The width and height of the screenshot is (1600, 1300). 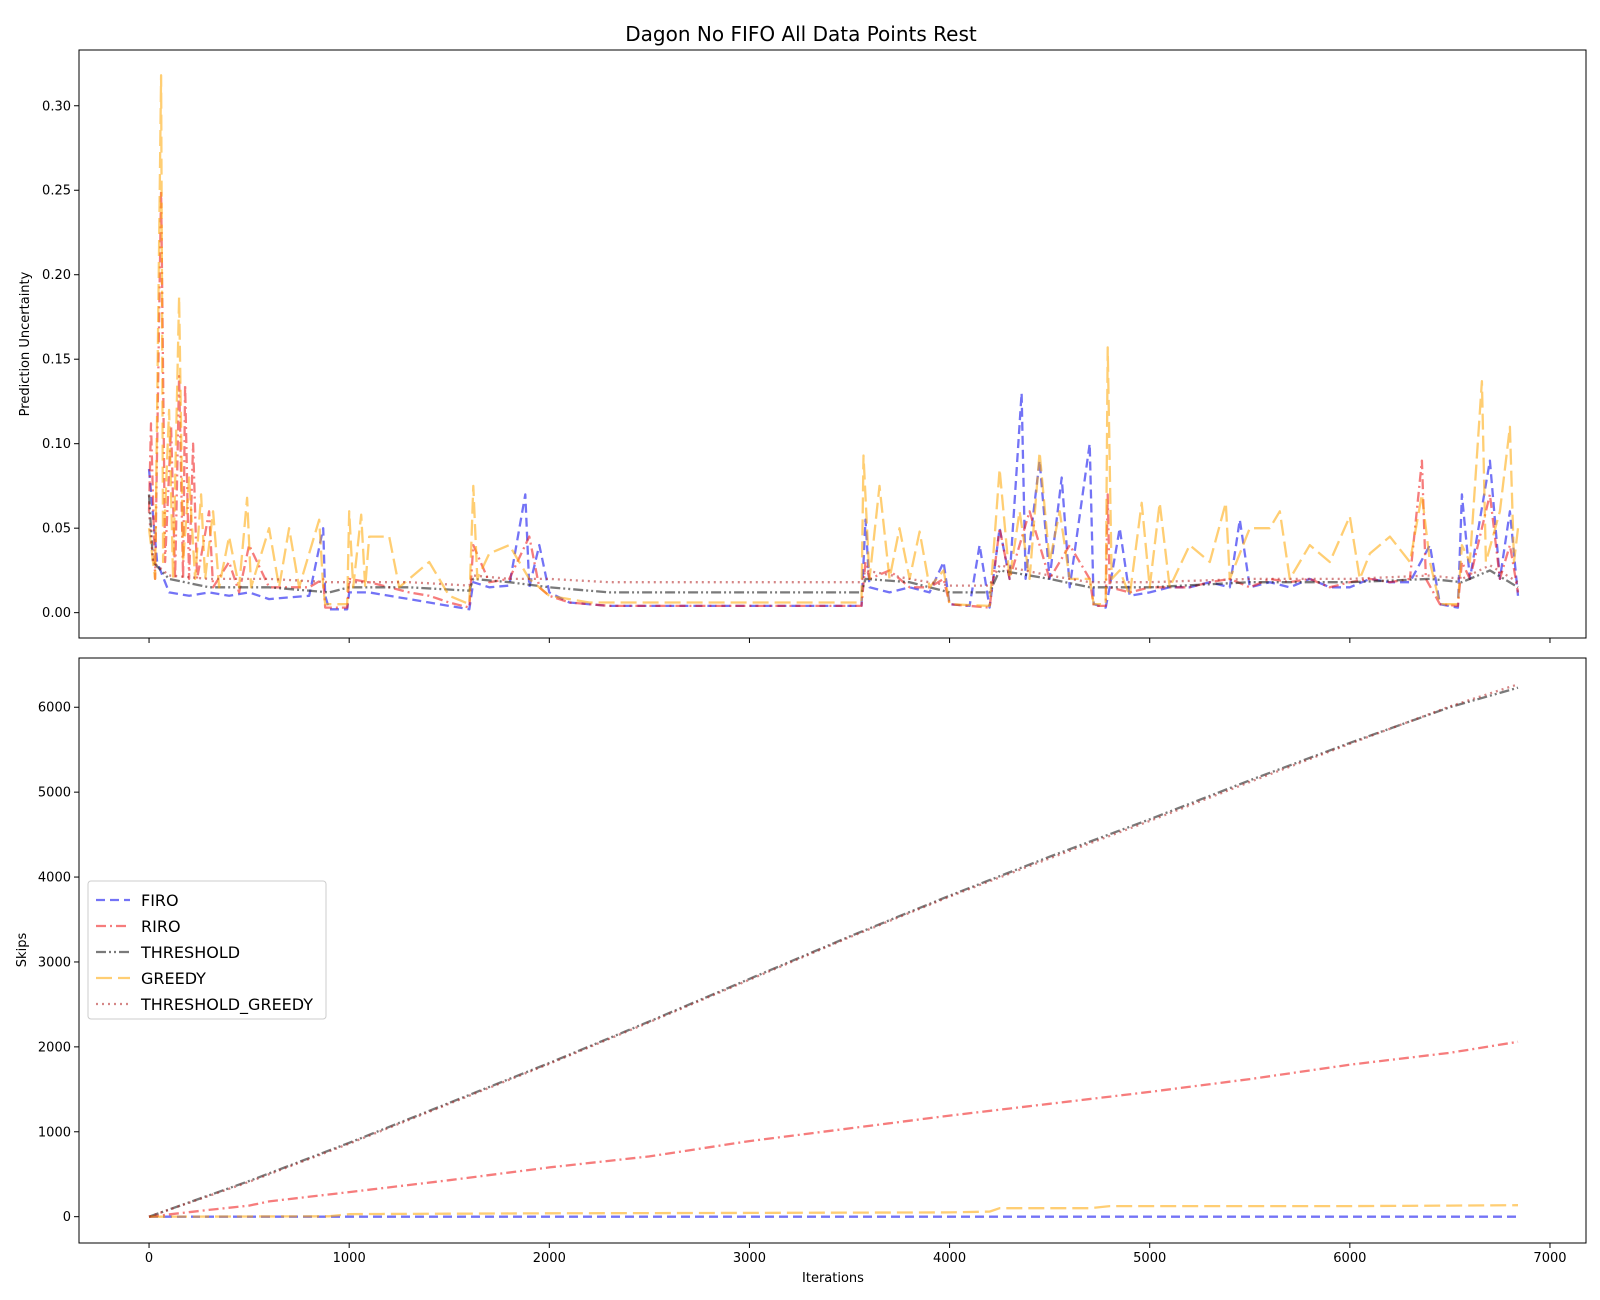 I want to click on series-line-riro, so click(x=833, y=1129).